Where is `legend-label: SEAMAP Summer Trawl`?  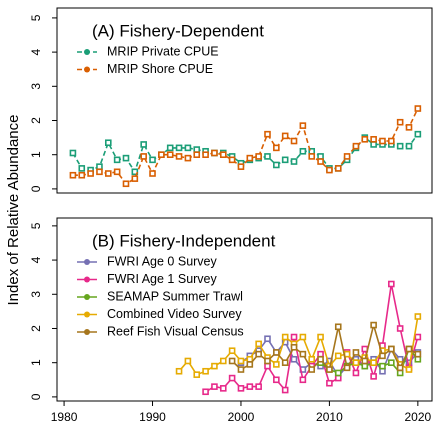 legend-label: SEAMAP Summer Trawl is located at coordinates (175, 296).